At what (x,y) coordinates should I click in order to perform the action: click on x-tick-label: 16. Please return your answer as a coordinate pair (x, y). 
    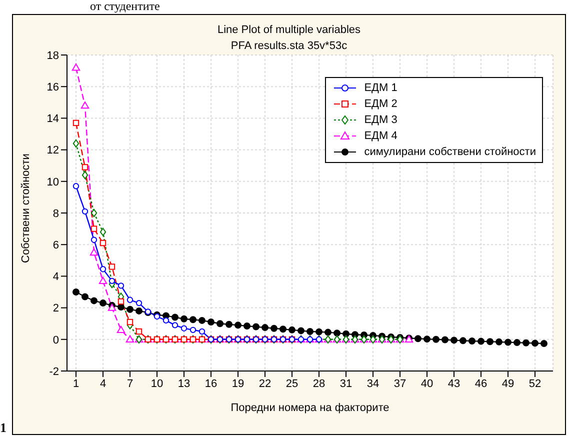
    Looking at the image, I should click on (211, 384).